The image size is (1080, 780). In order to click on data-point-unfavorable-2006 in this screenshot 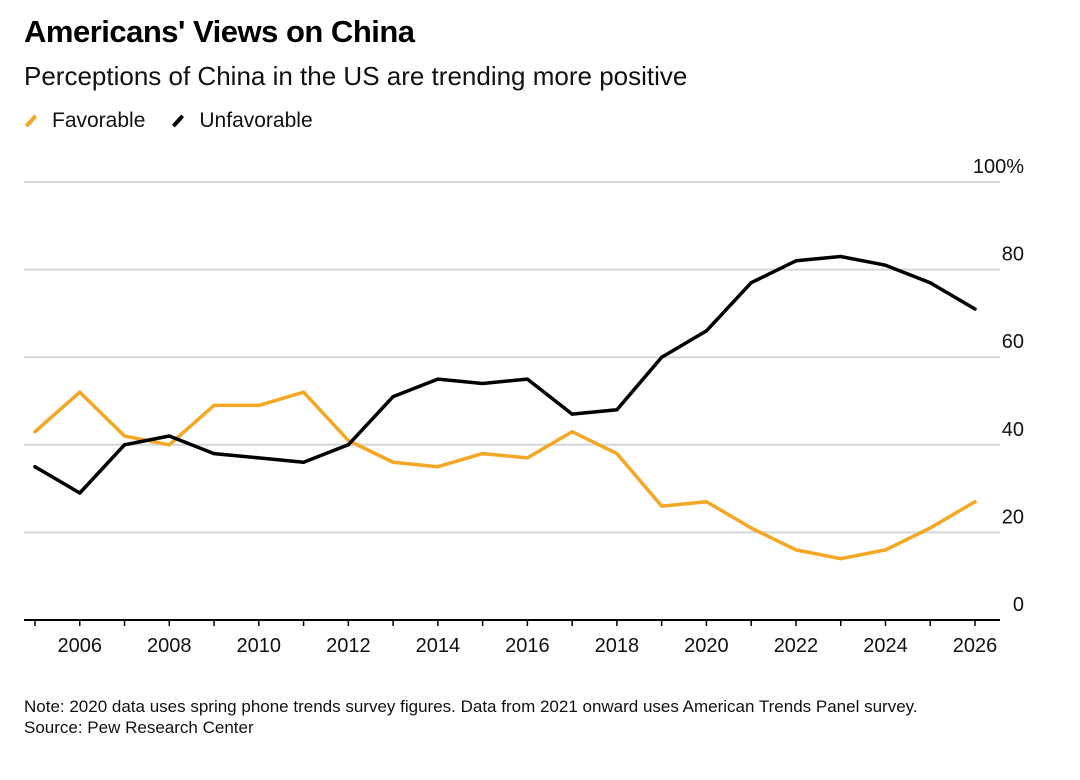, I will do `click(80, 493)`.